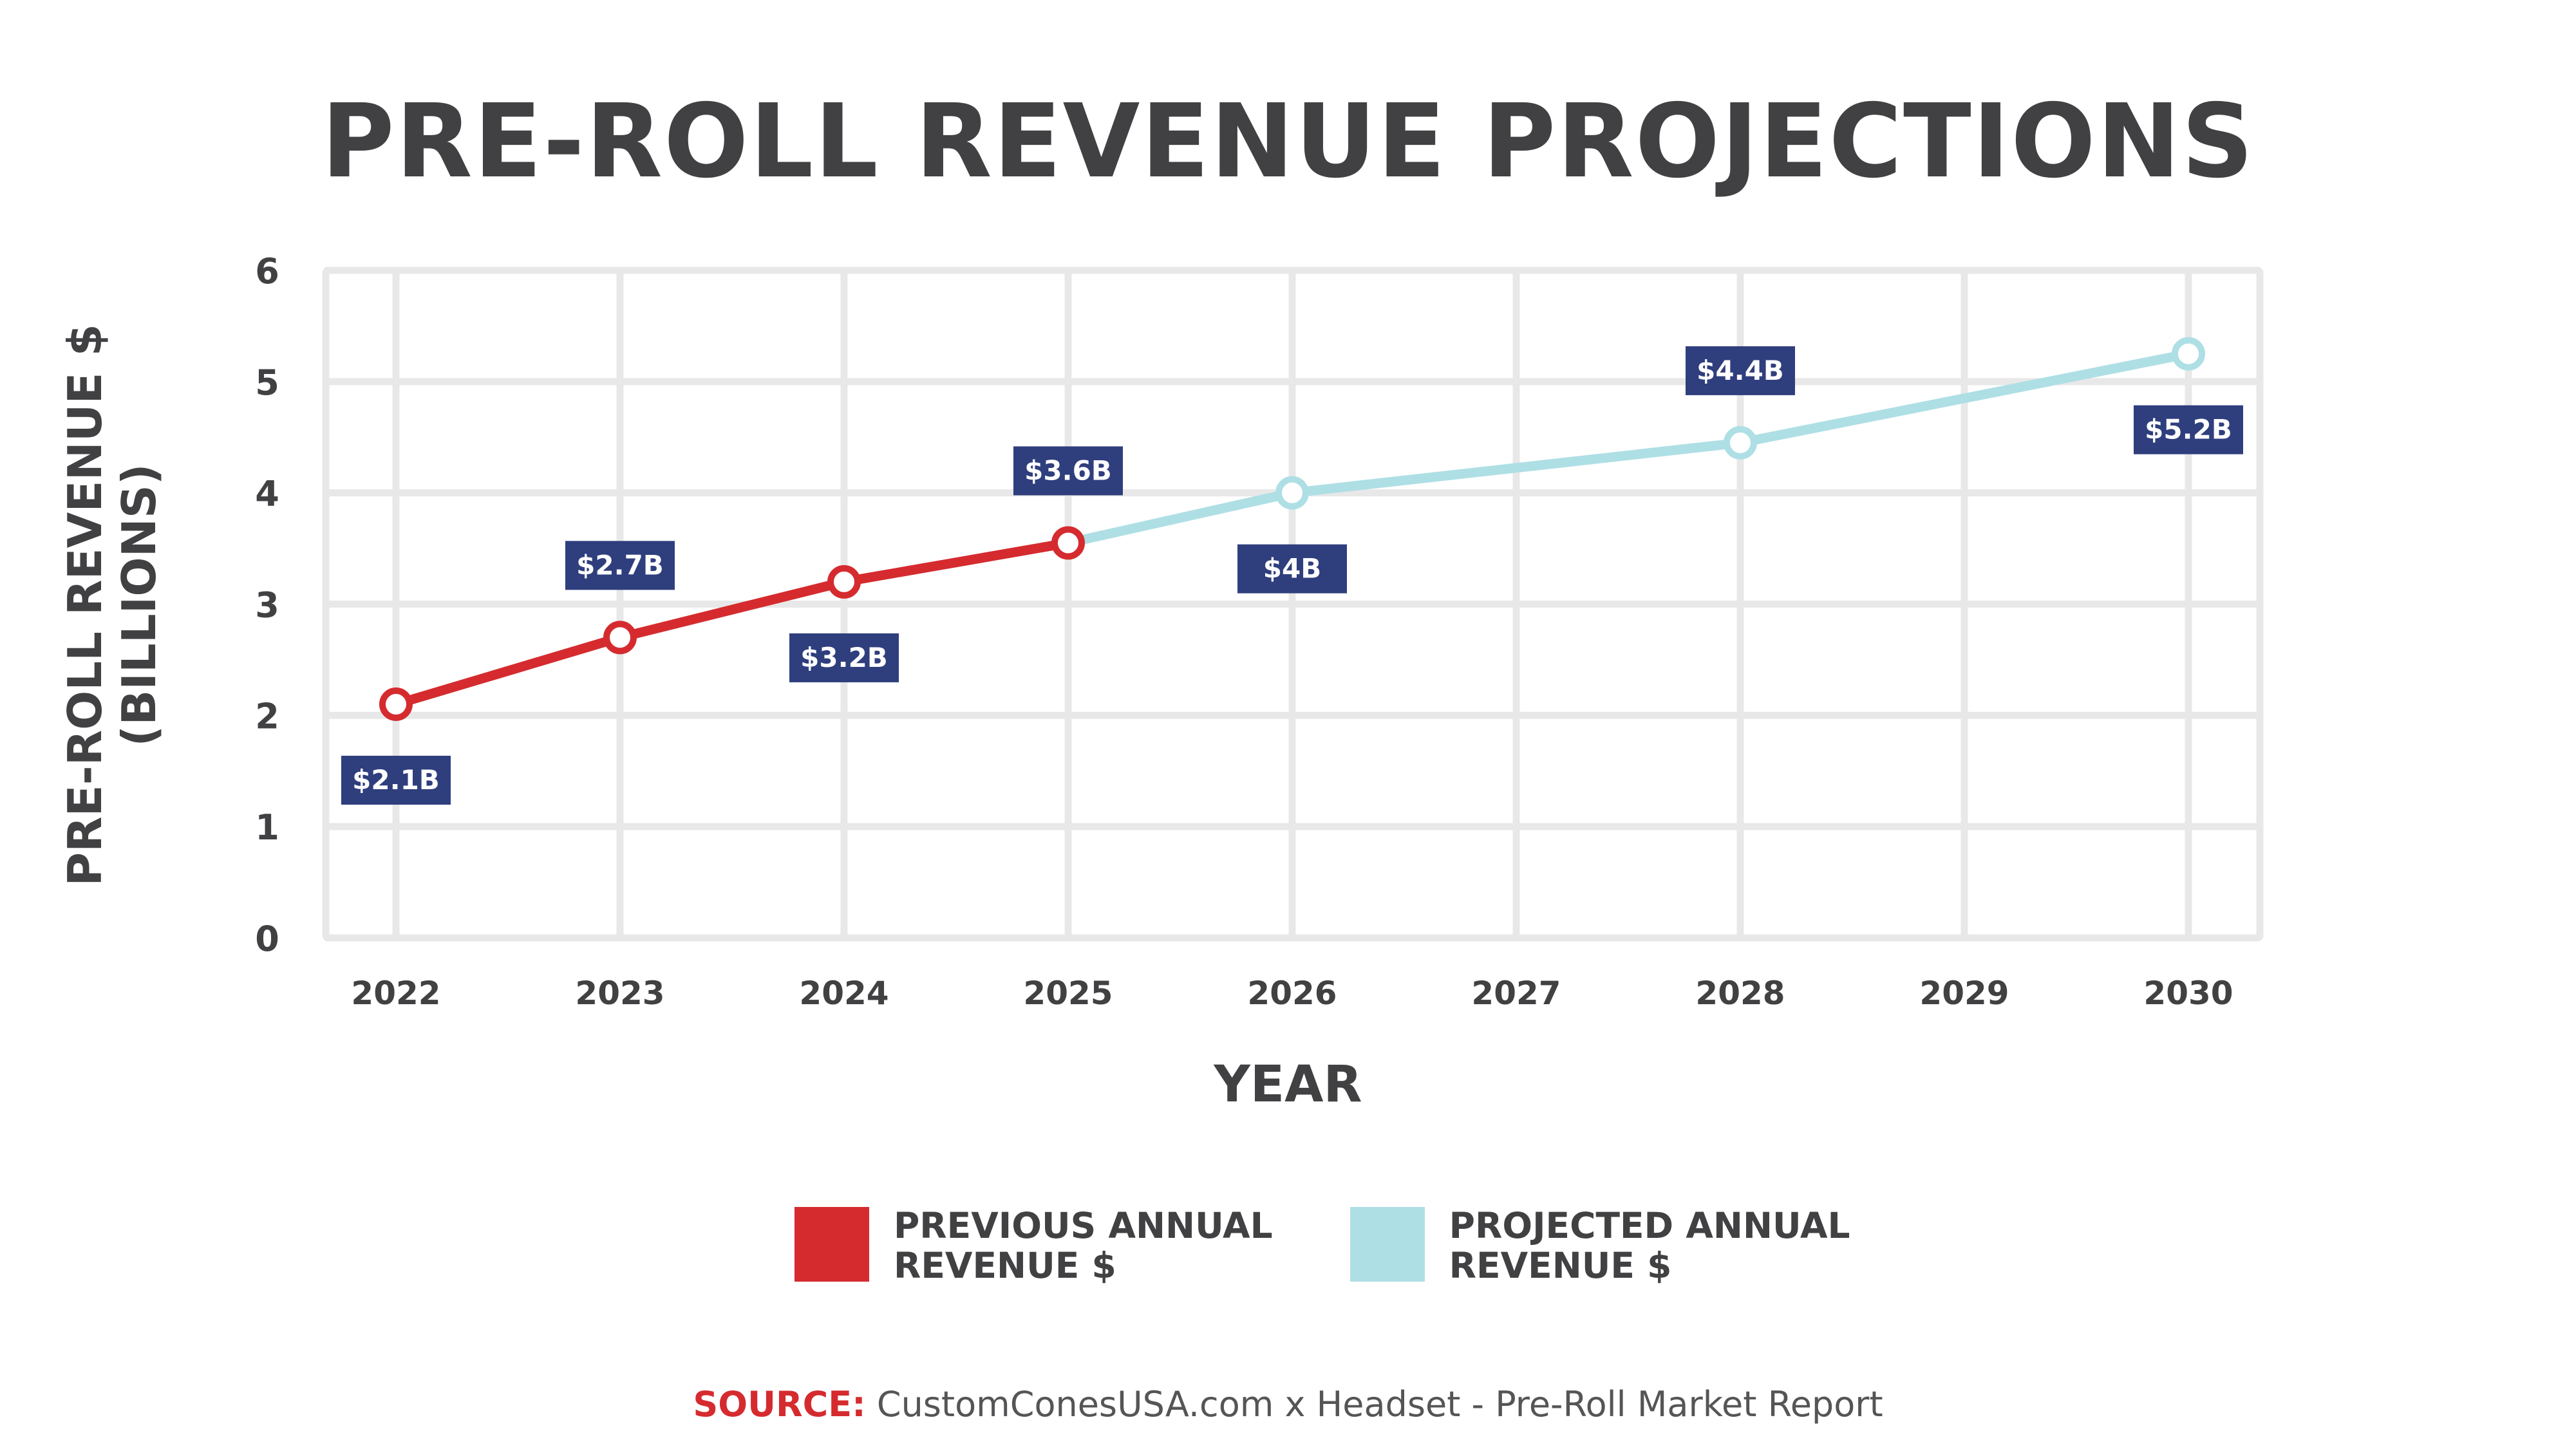  What do you see at coordinates (267, 939) in the screenshot?
I see `y-tick-label: 0` at bounding box center [267, 939].